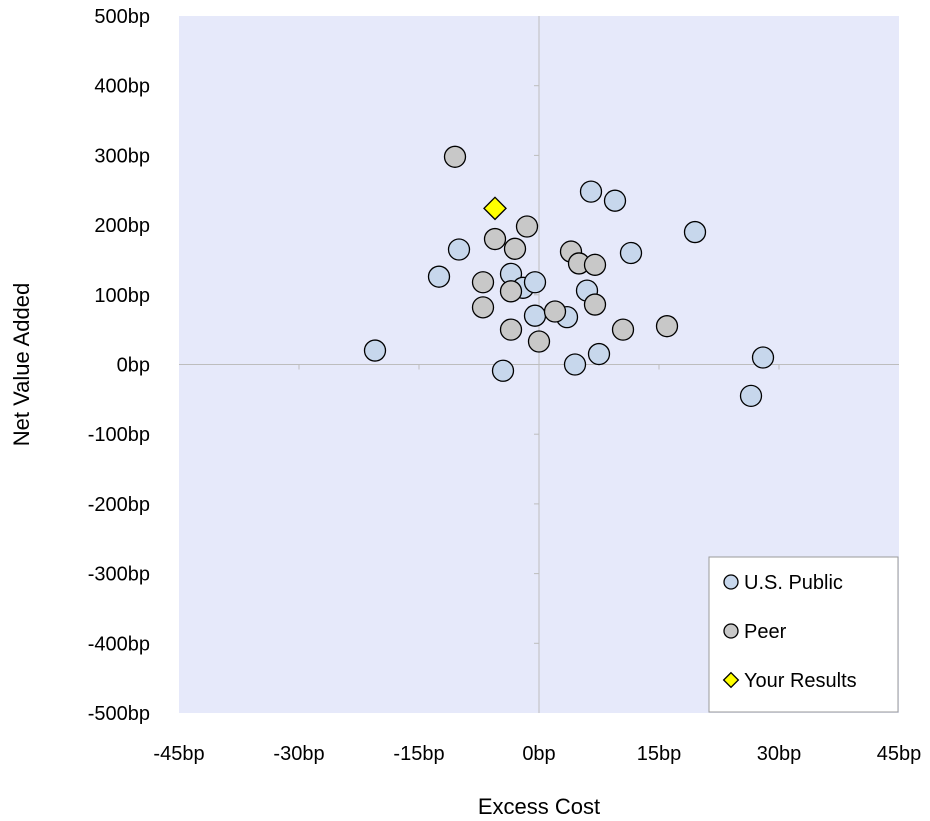  I want to click on x-axis-title: Excess Cost, so click(539, 806).